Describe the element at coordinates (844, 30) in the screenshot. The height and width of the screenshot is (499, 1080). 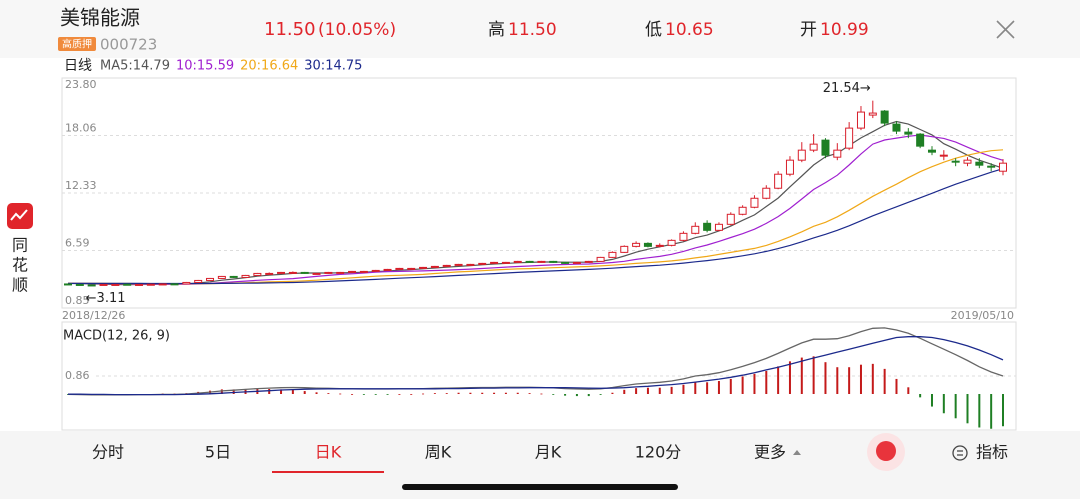
I see `stat-value: 10.99` at that location.